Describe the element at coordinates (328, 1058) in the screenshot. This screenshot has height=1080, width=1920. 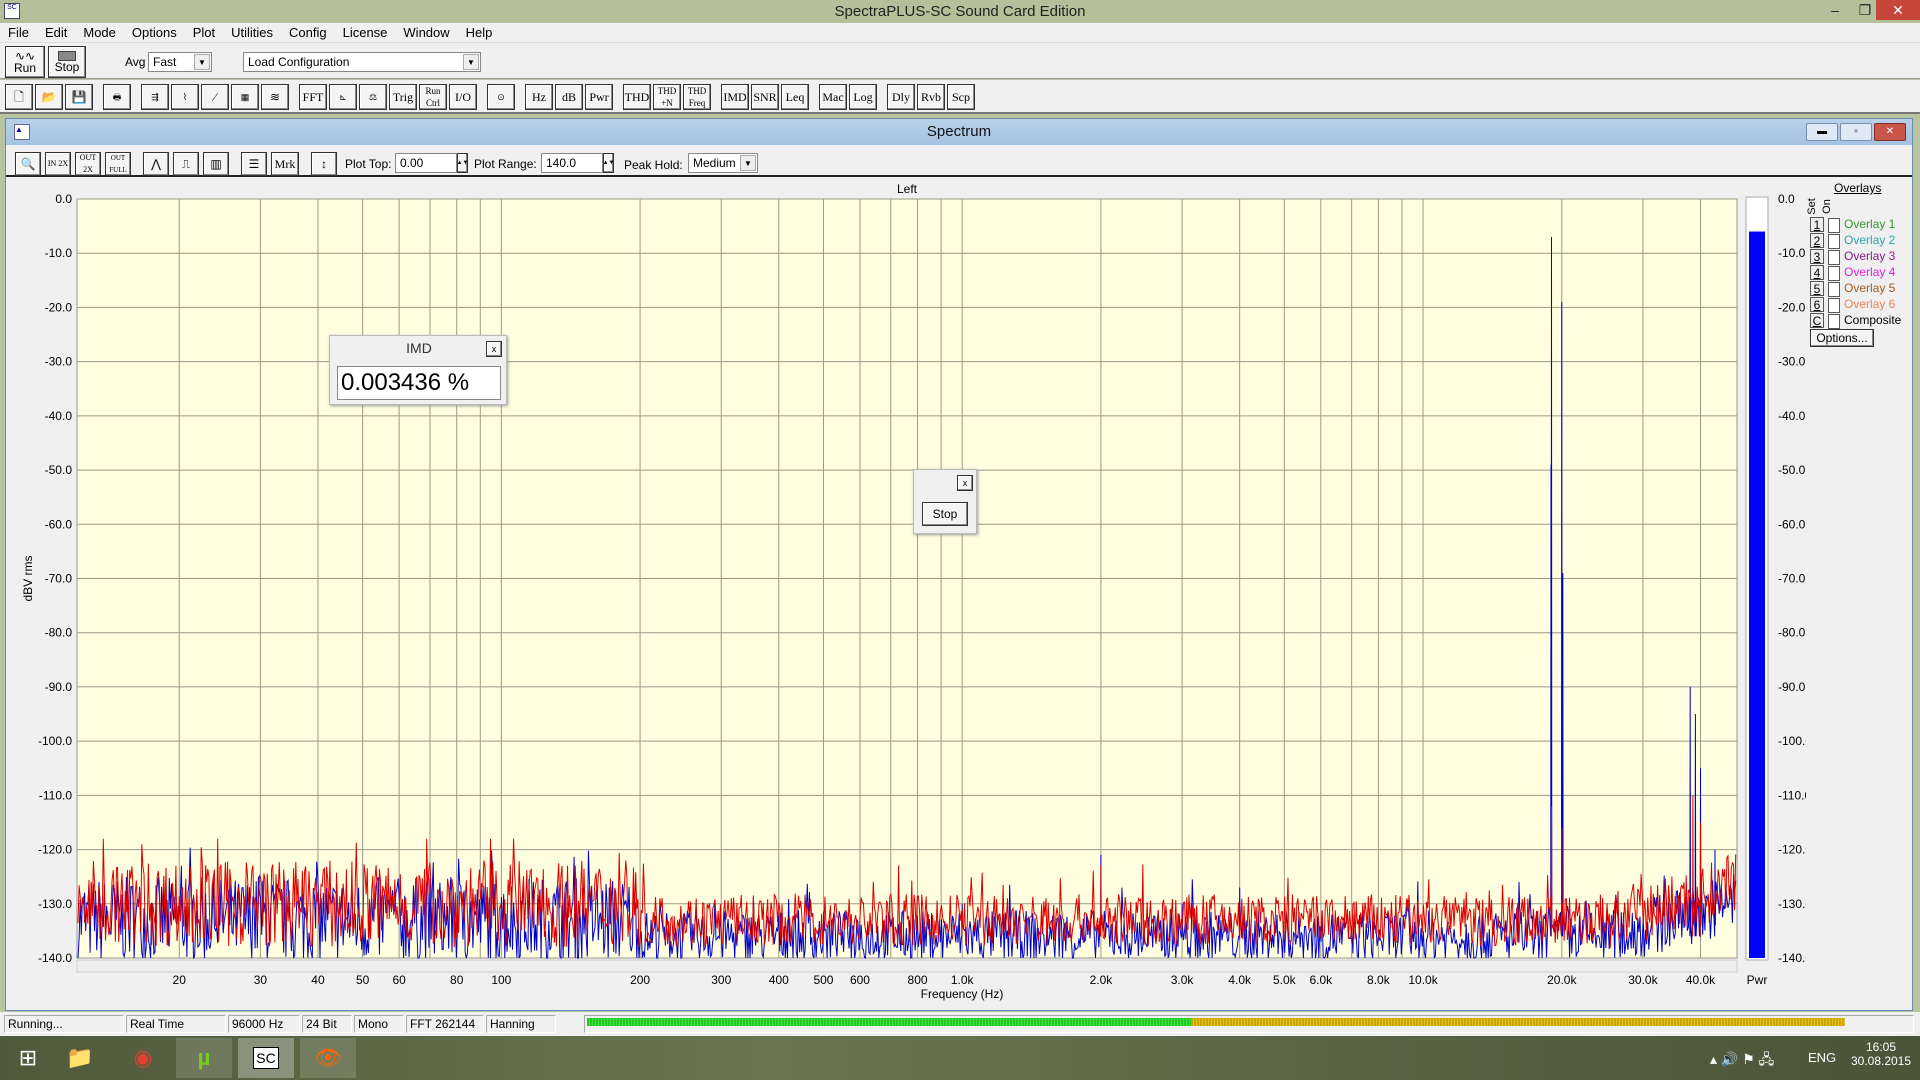
I see `faststone-icon: 👁` at that location.